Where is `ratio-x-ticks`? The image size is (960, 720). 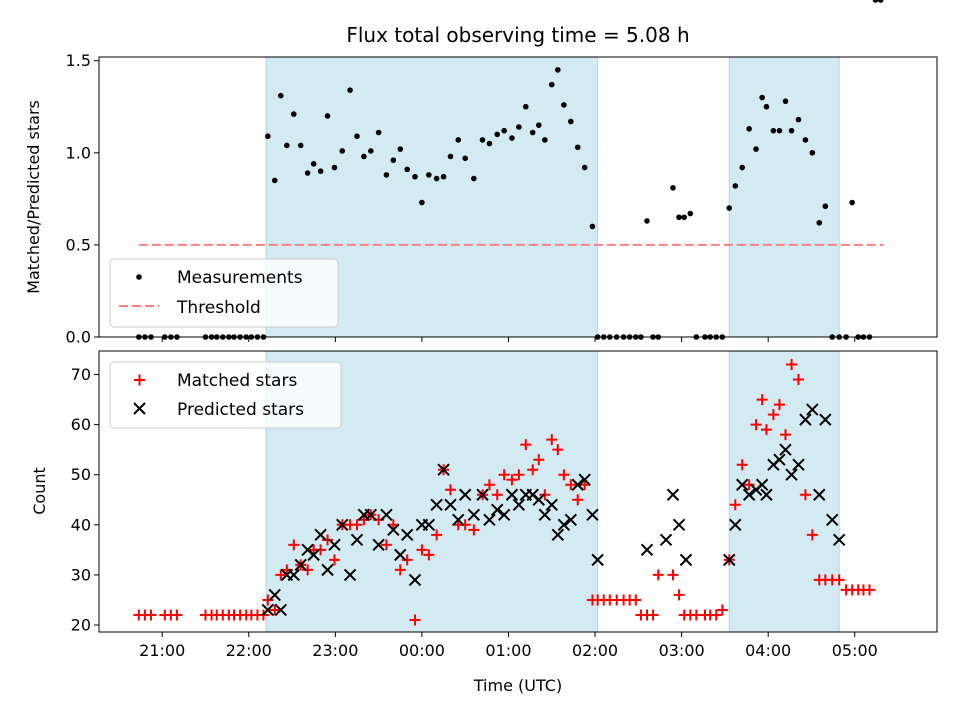
ratio-x-ticks is located at coordinates (508, 339).